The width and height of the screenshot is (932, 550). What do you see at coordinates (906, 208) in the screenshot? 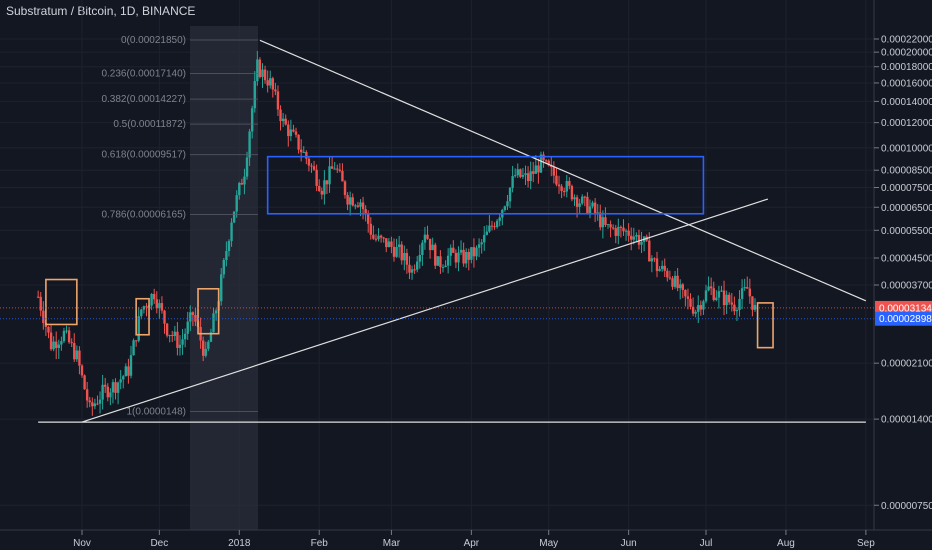
I see `y-tick-label: 0.00006500` at bounding box center [906, 208].